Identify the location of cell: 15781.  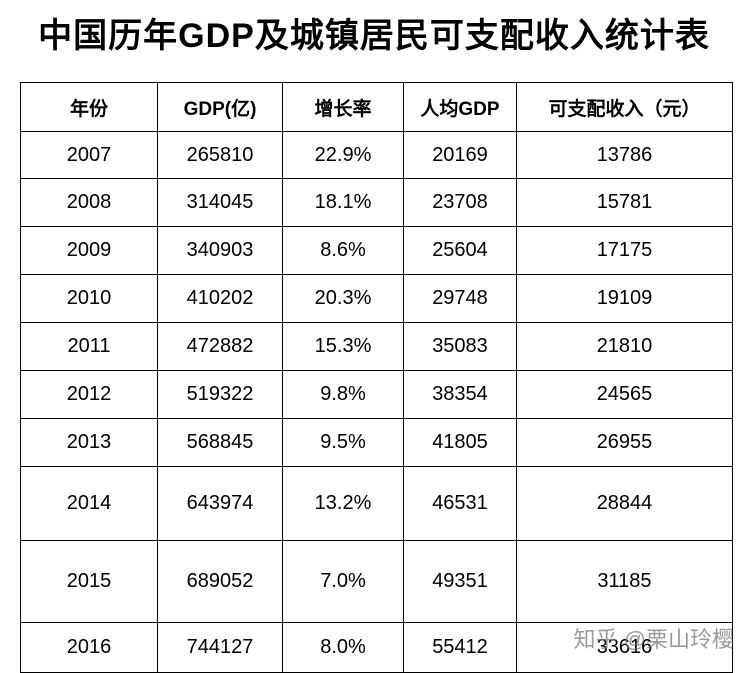
(624, 202).